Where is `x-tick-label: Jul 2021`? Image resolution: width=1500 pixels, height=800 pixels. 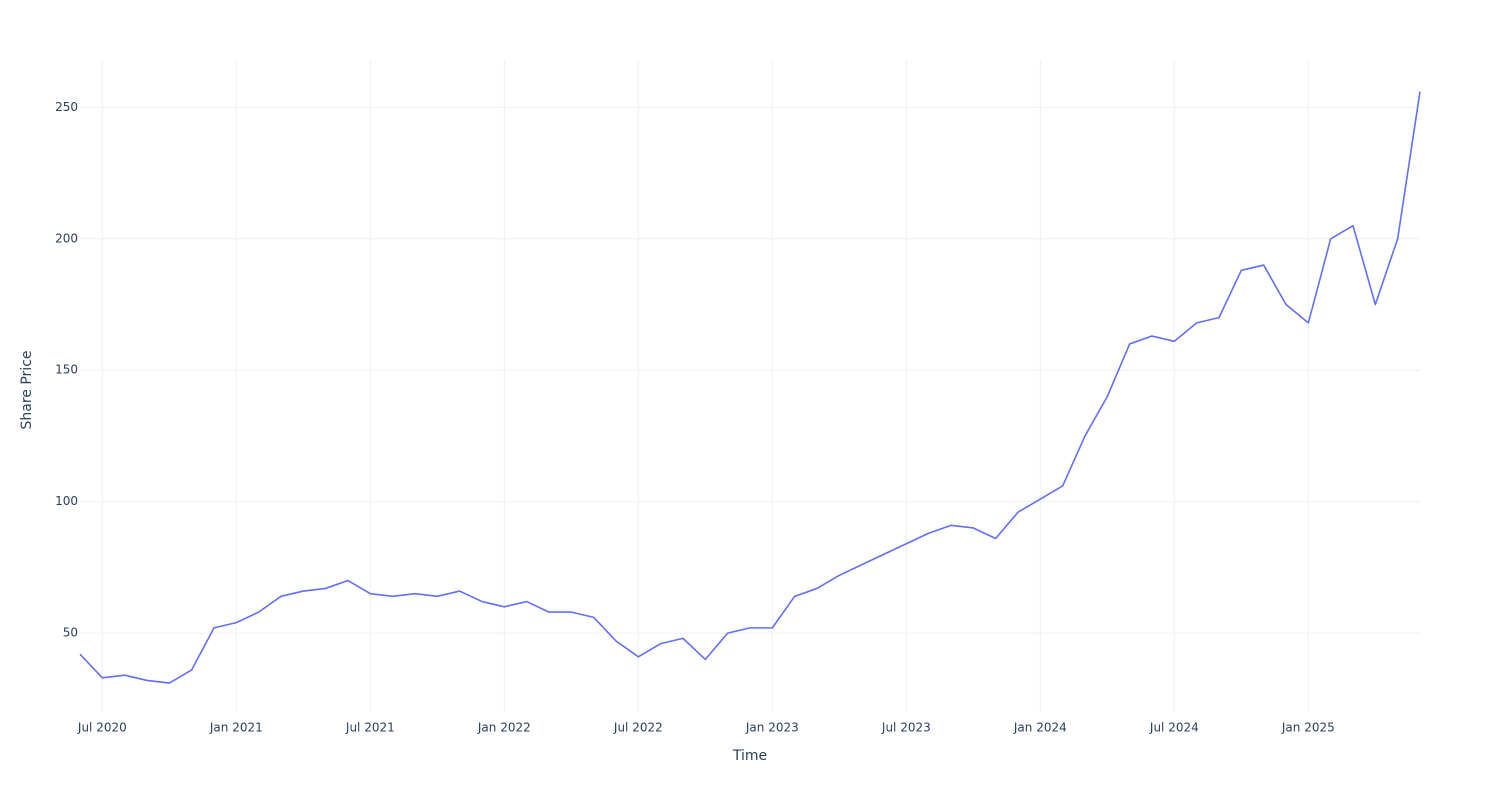 x-tick-label: Jul 2021 is located at coordinates (370, 728).